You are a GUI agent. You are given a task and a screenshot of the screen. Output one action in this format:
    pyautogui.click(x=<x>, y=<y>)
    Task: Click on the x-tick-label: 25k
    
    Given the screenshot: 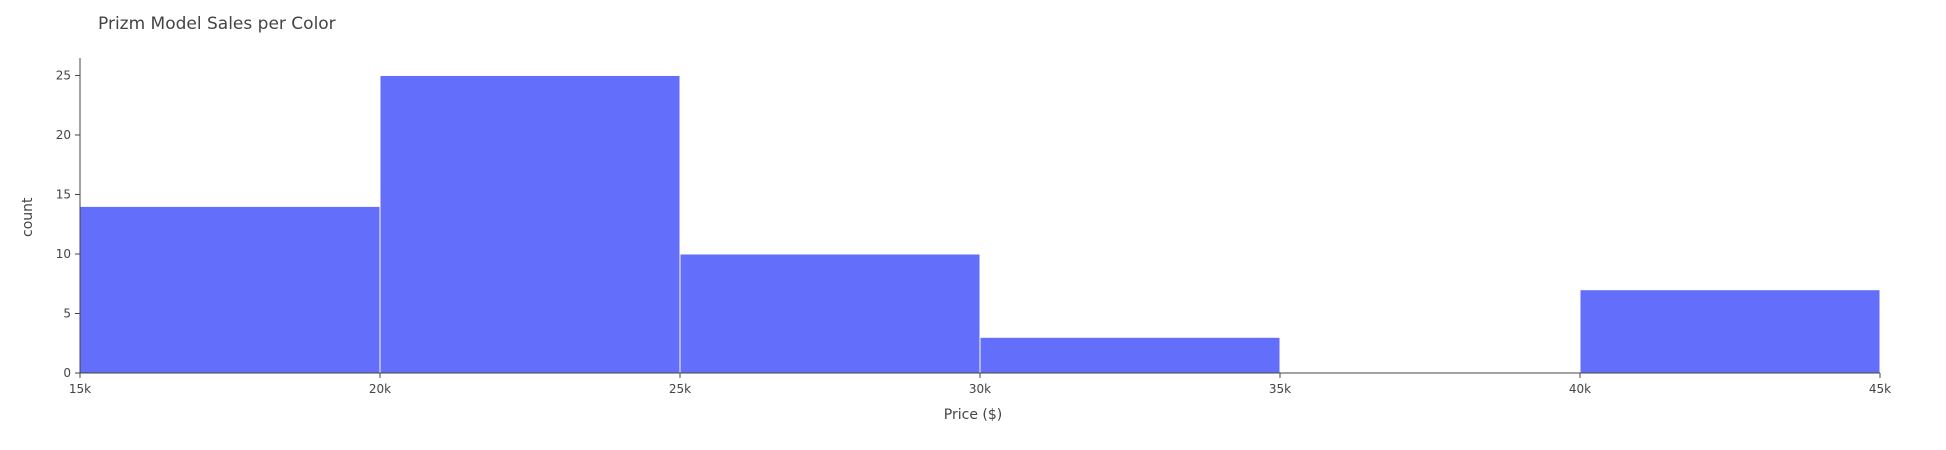 What is the action you would take?
    pyautogui.click(x=680, y=389)
    